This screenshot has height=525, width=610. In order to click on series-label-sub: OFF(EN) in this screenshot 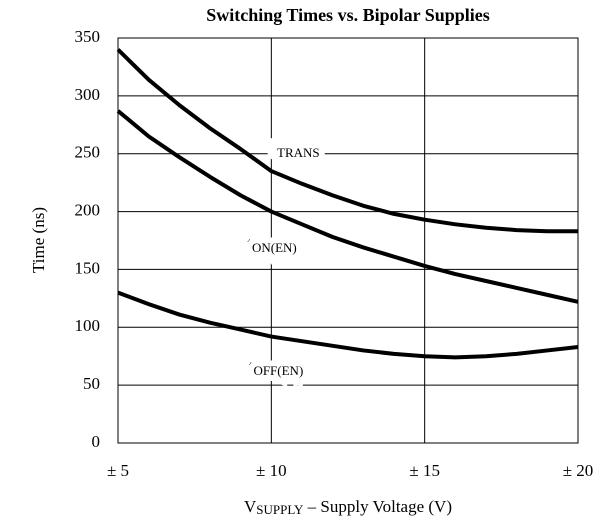, I will do `click(278, 370)`.